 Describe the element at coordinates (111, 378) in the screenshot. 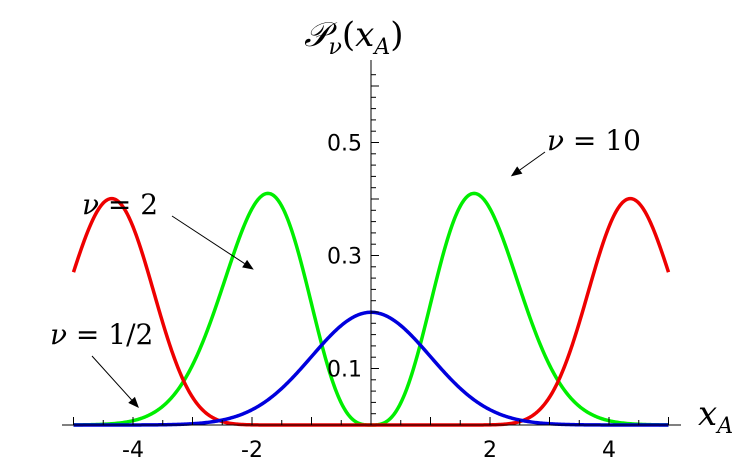

I see `annotation-nu-half-arrow` at that location.